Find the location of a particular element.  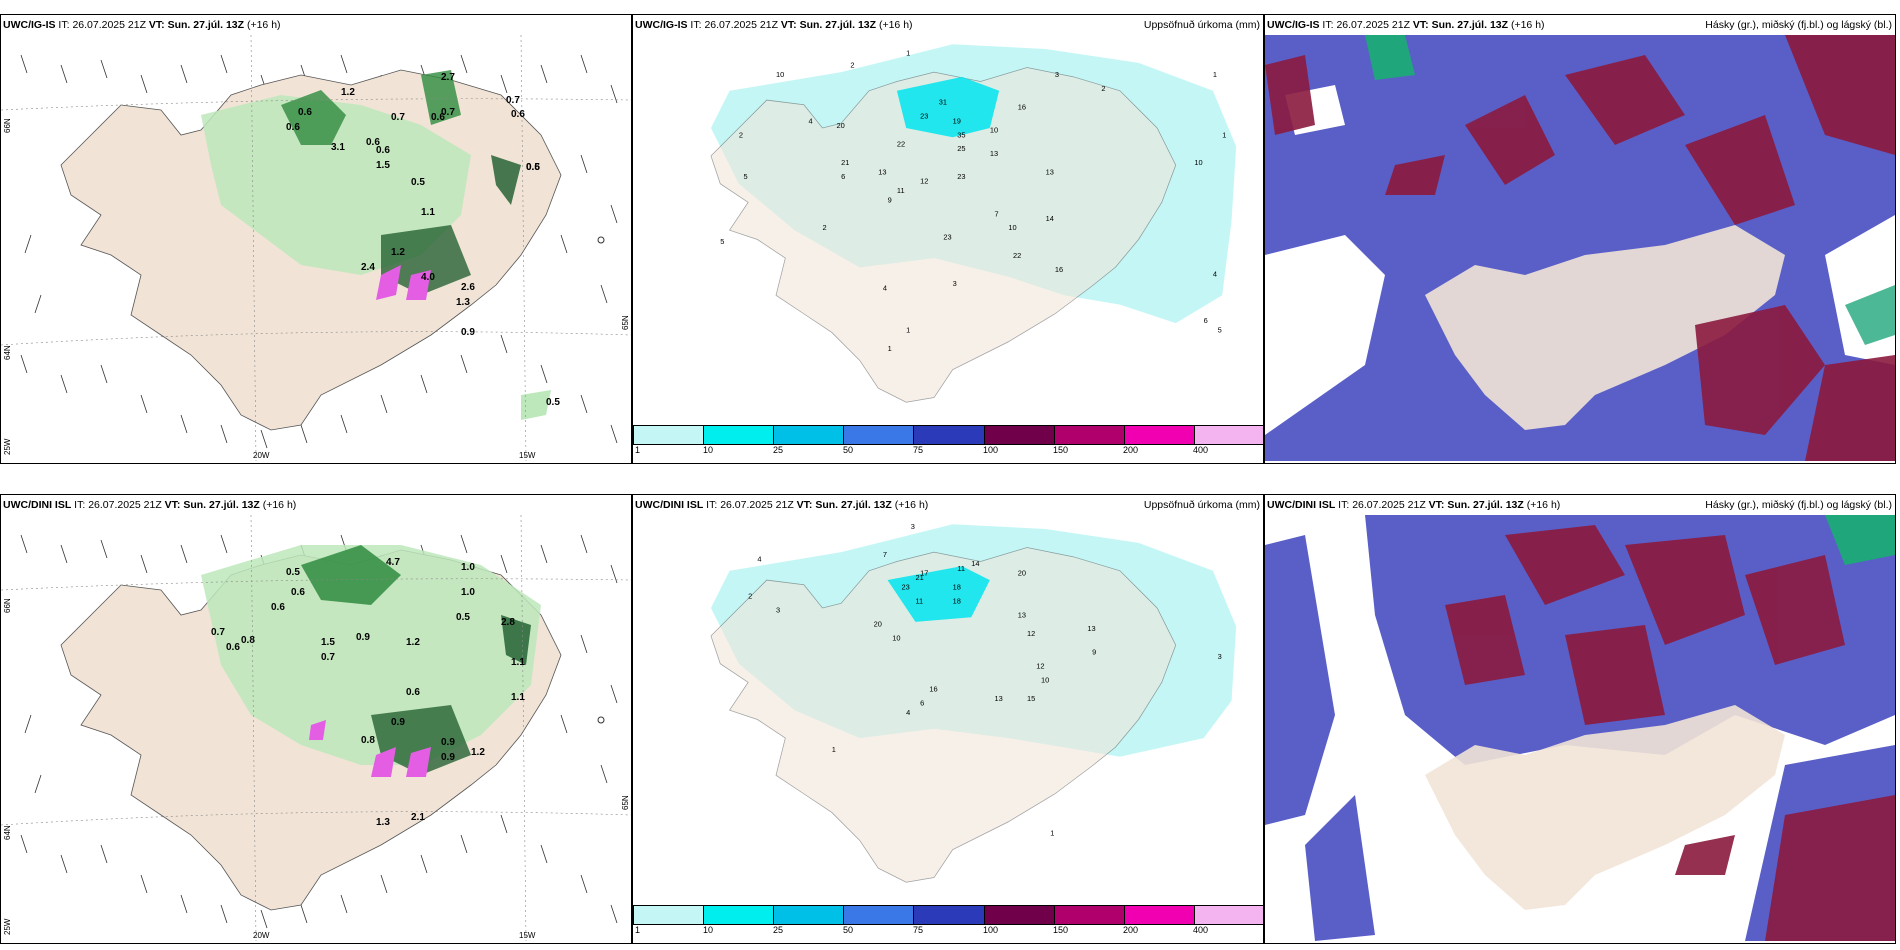

value-label: 11 is located at coordinates (961, 568).